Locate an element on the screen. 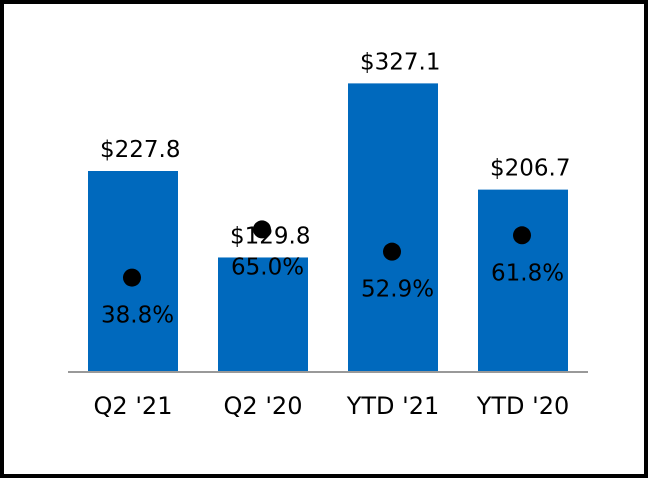 The height and width of the screenshot is (482, 648). x-tick-label-3: YTD '20 is located at coordinates (523, 406).